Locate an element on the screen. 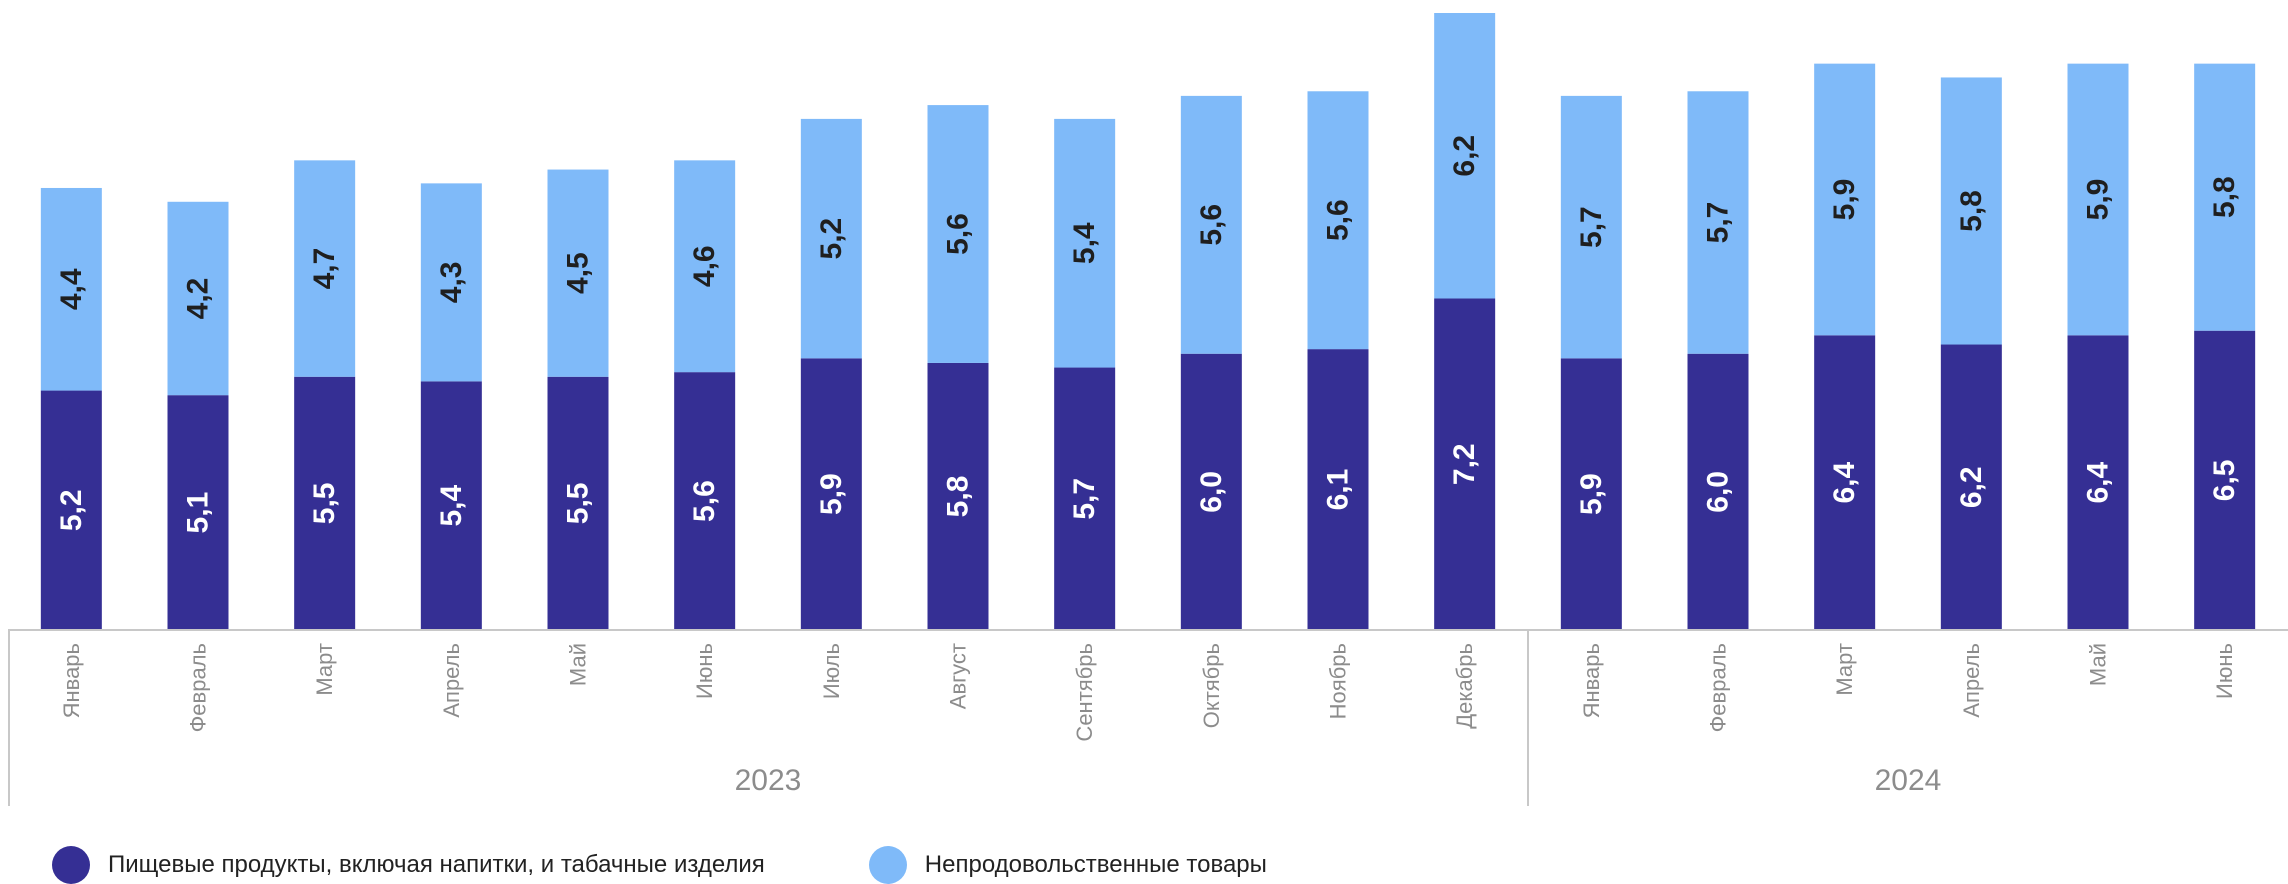 This screenshot has width=2288, height=884. data-label: 6,5 is located at coordinates (2224, 480).